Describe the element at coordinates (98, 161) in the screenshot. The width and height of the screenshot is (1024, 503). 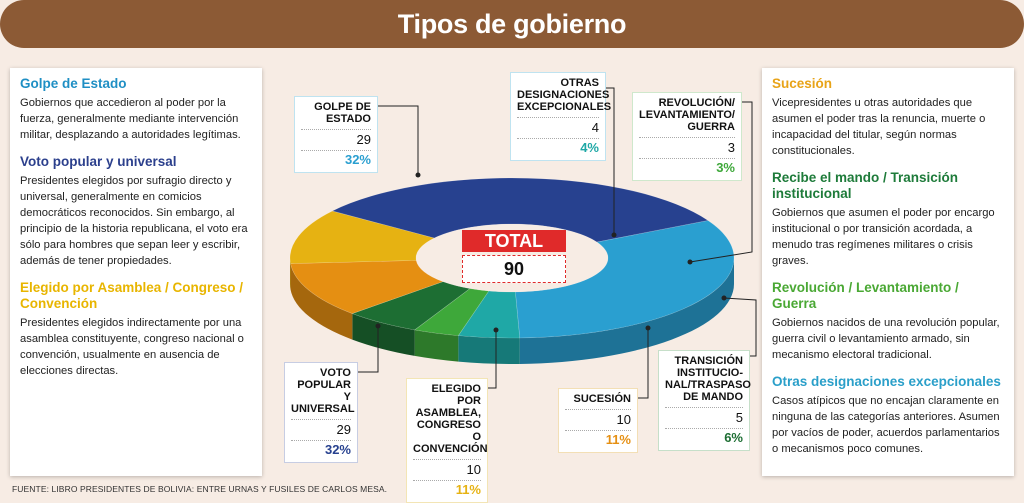
I see `legend-title: Voto popular y universal` at that location.